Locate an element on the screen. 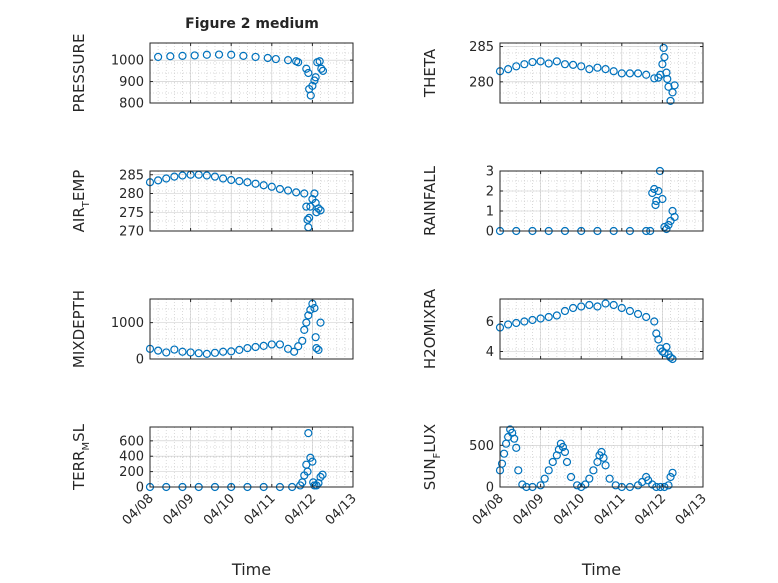 This screenshot has width=778, height=583. y-tick-label: 1000 is located at coordinates (127, 323).